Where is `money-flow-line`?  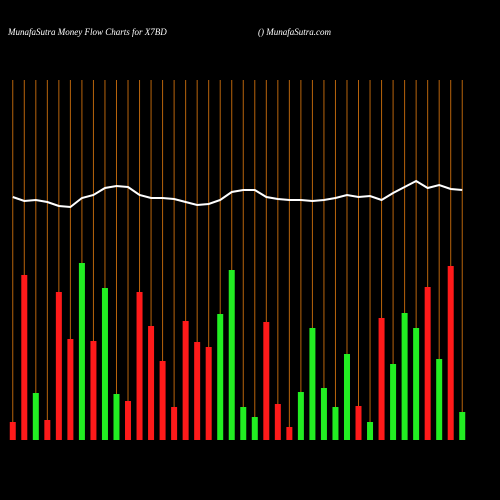
money-flow-line is located at coordinates (237, 194).